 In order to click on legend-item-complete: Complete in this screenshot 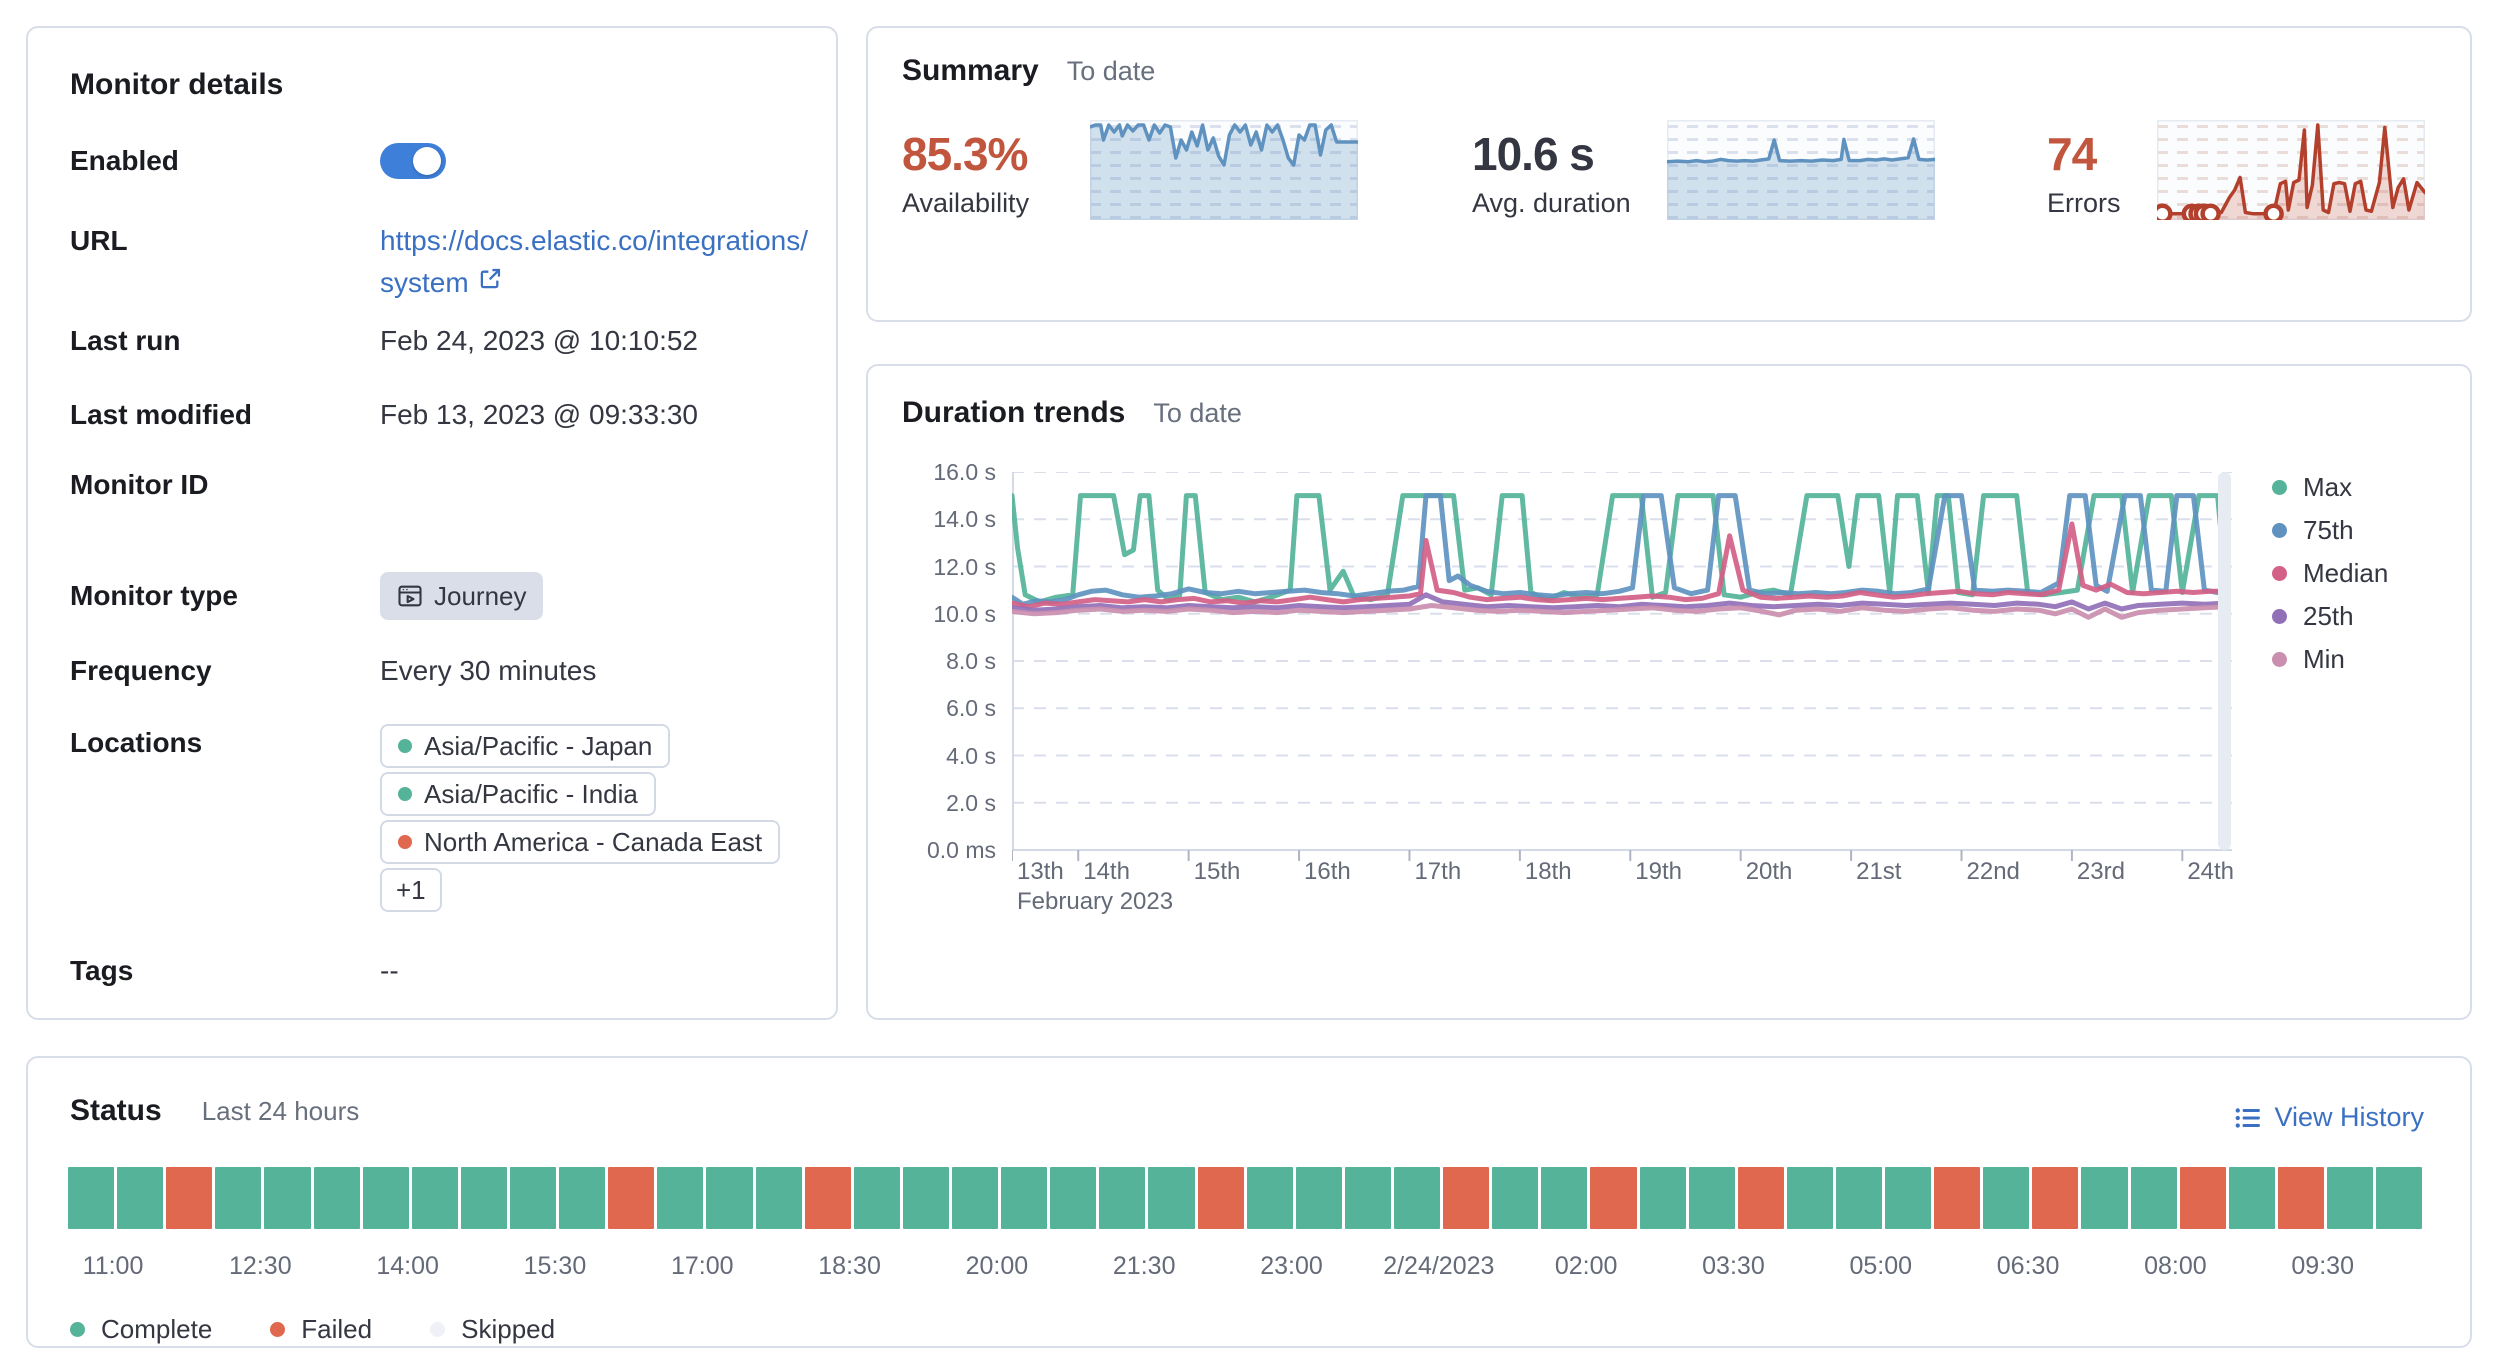, I will do `click(141, 1329)`.